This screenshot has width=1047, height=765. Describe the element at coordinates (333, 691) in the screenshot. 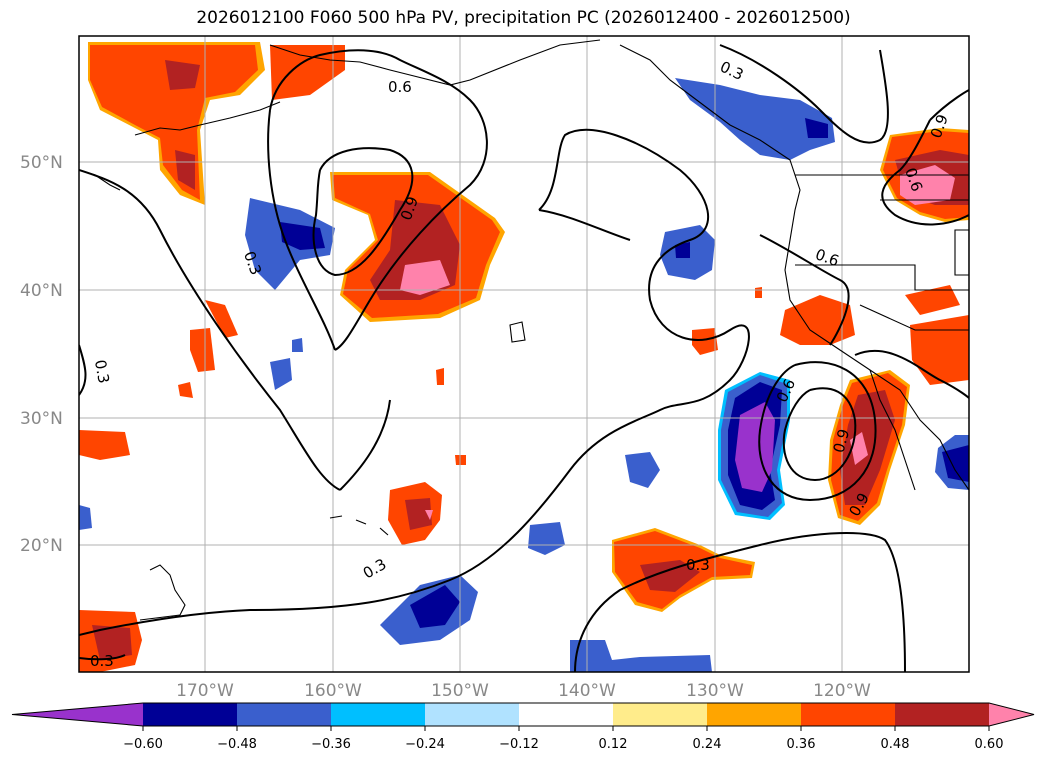

I see `lon-label-160w: 160°W` at that location.